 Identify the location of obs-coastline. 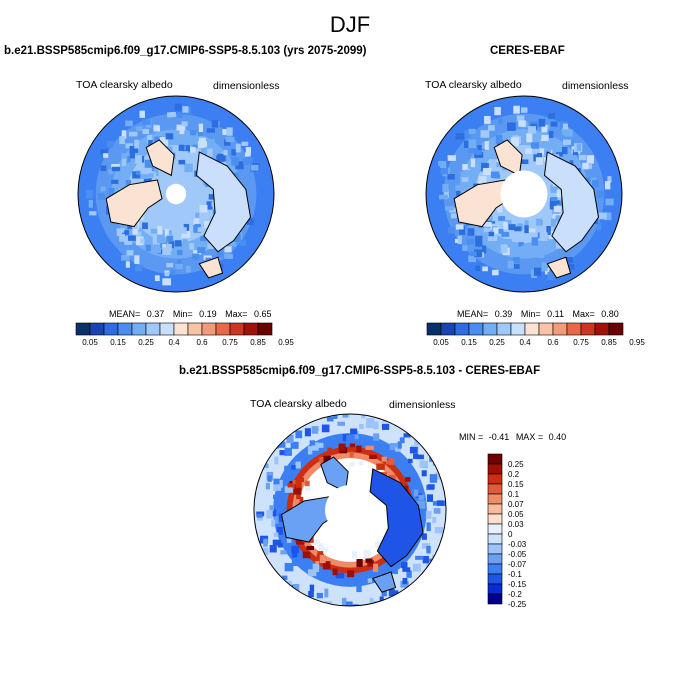
(508, 158).